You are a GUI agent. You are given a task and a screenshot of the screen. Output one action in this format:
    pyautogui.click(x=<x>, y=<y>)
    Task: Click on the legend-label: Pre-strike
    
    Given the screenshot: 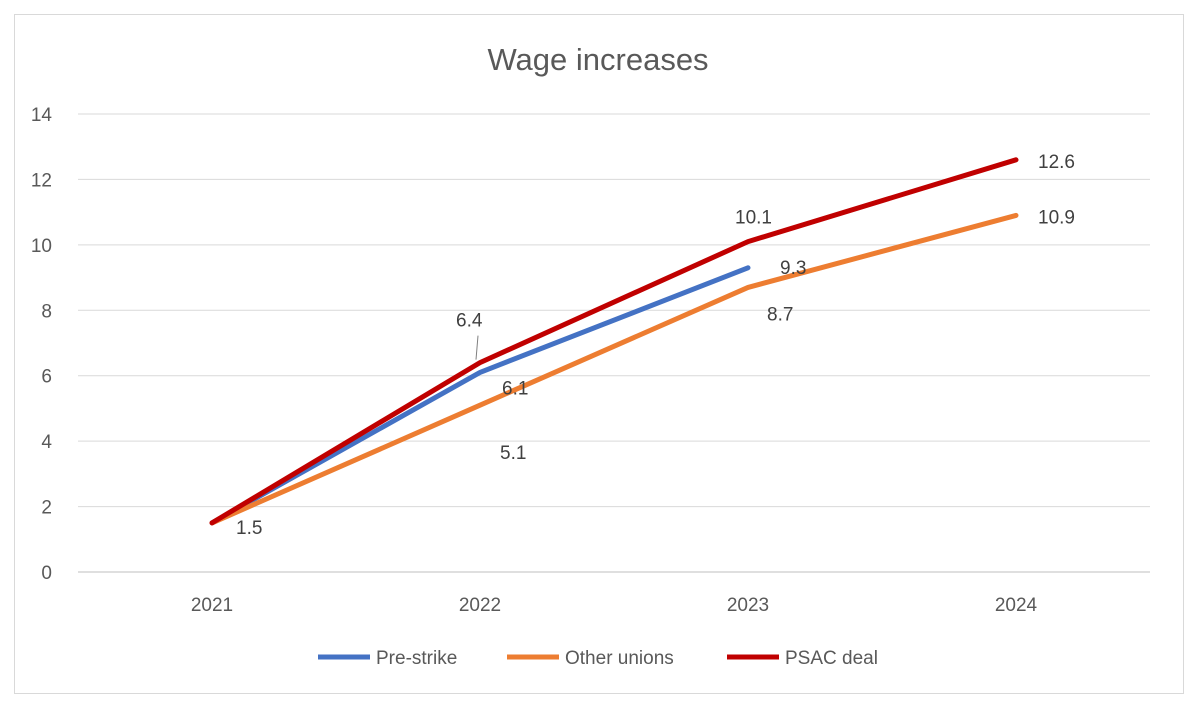 What is the action you would take?
    pyautogui.click(x=416, y=658)
    